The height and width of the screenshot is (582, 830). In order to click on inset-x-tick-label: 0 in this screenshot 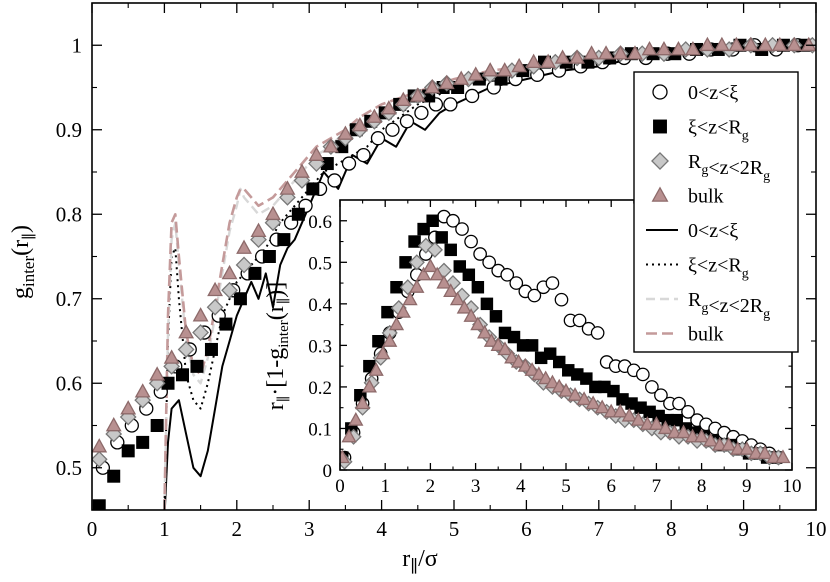, I will do `click(340, 486)`.